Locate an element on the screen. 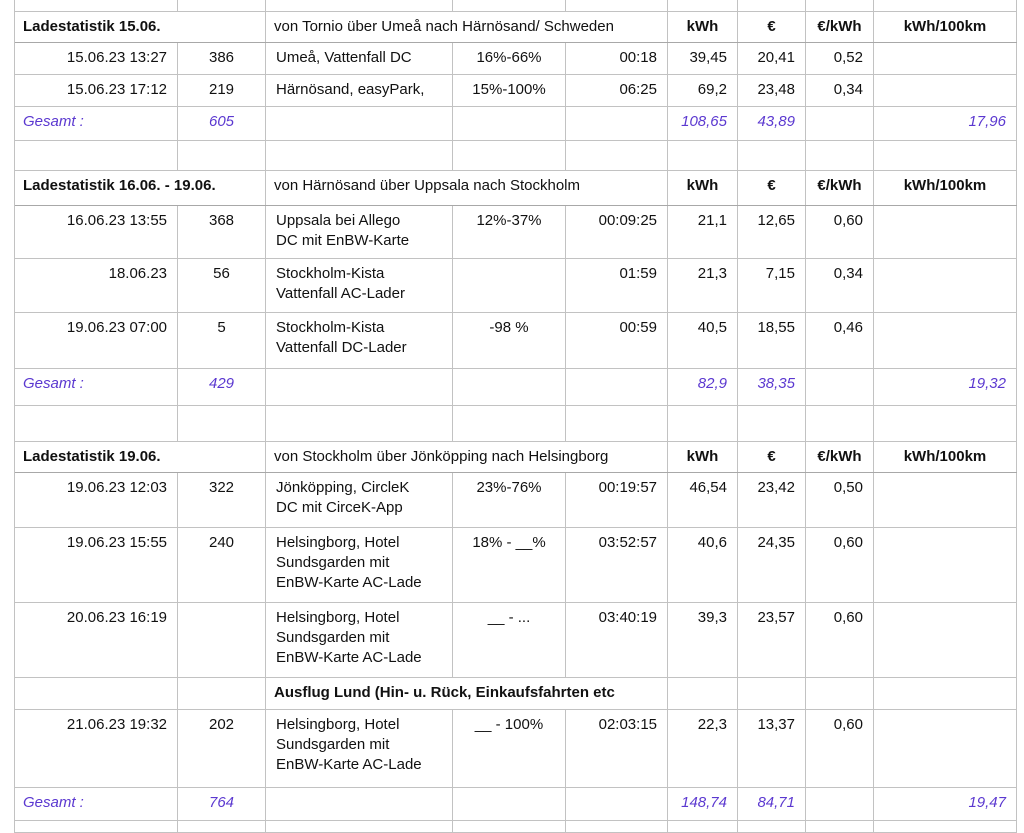 Image resolution: width=1024 pixels, height=833 pixels. cell-total-eur: 38,35 is located at coordinates (772, 387).